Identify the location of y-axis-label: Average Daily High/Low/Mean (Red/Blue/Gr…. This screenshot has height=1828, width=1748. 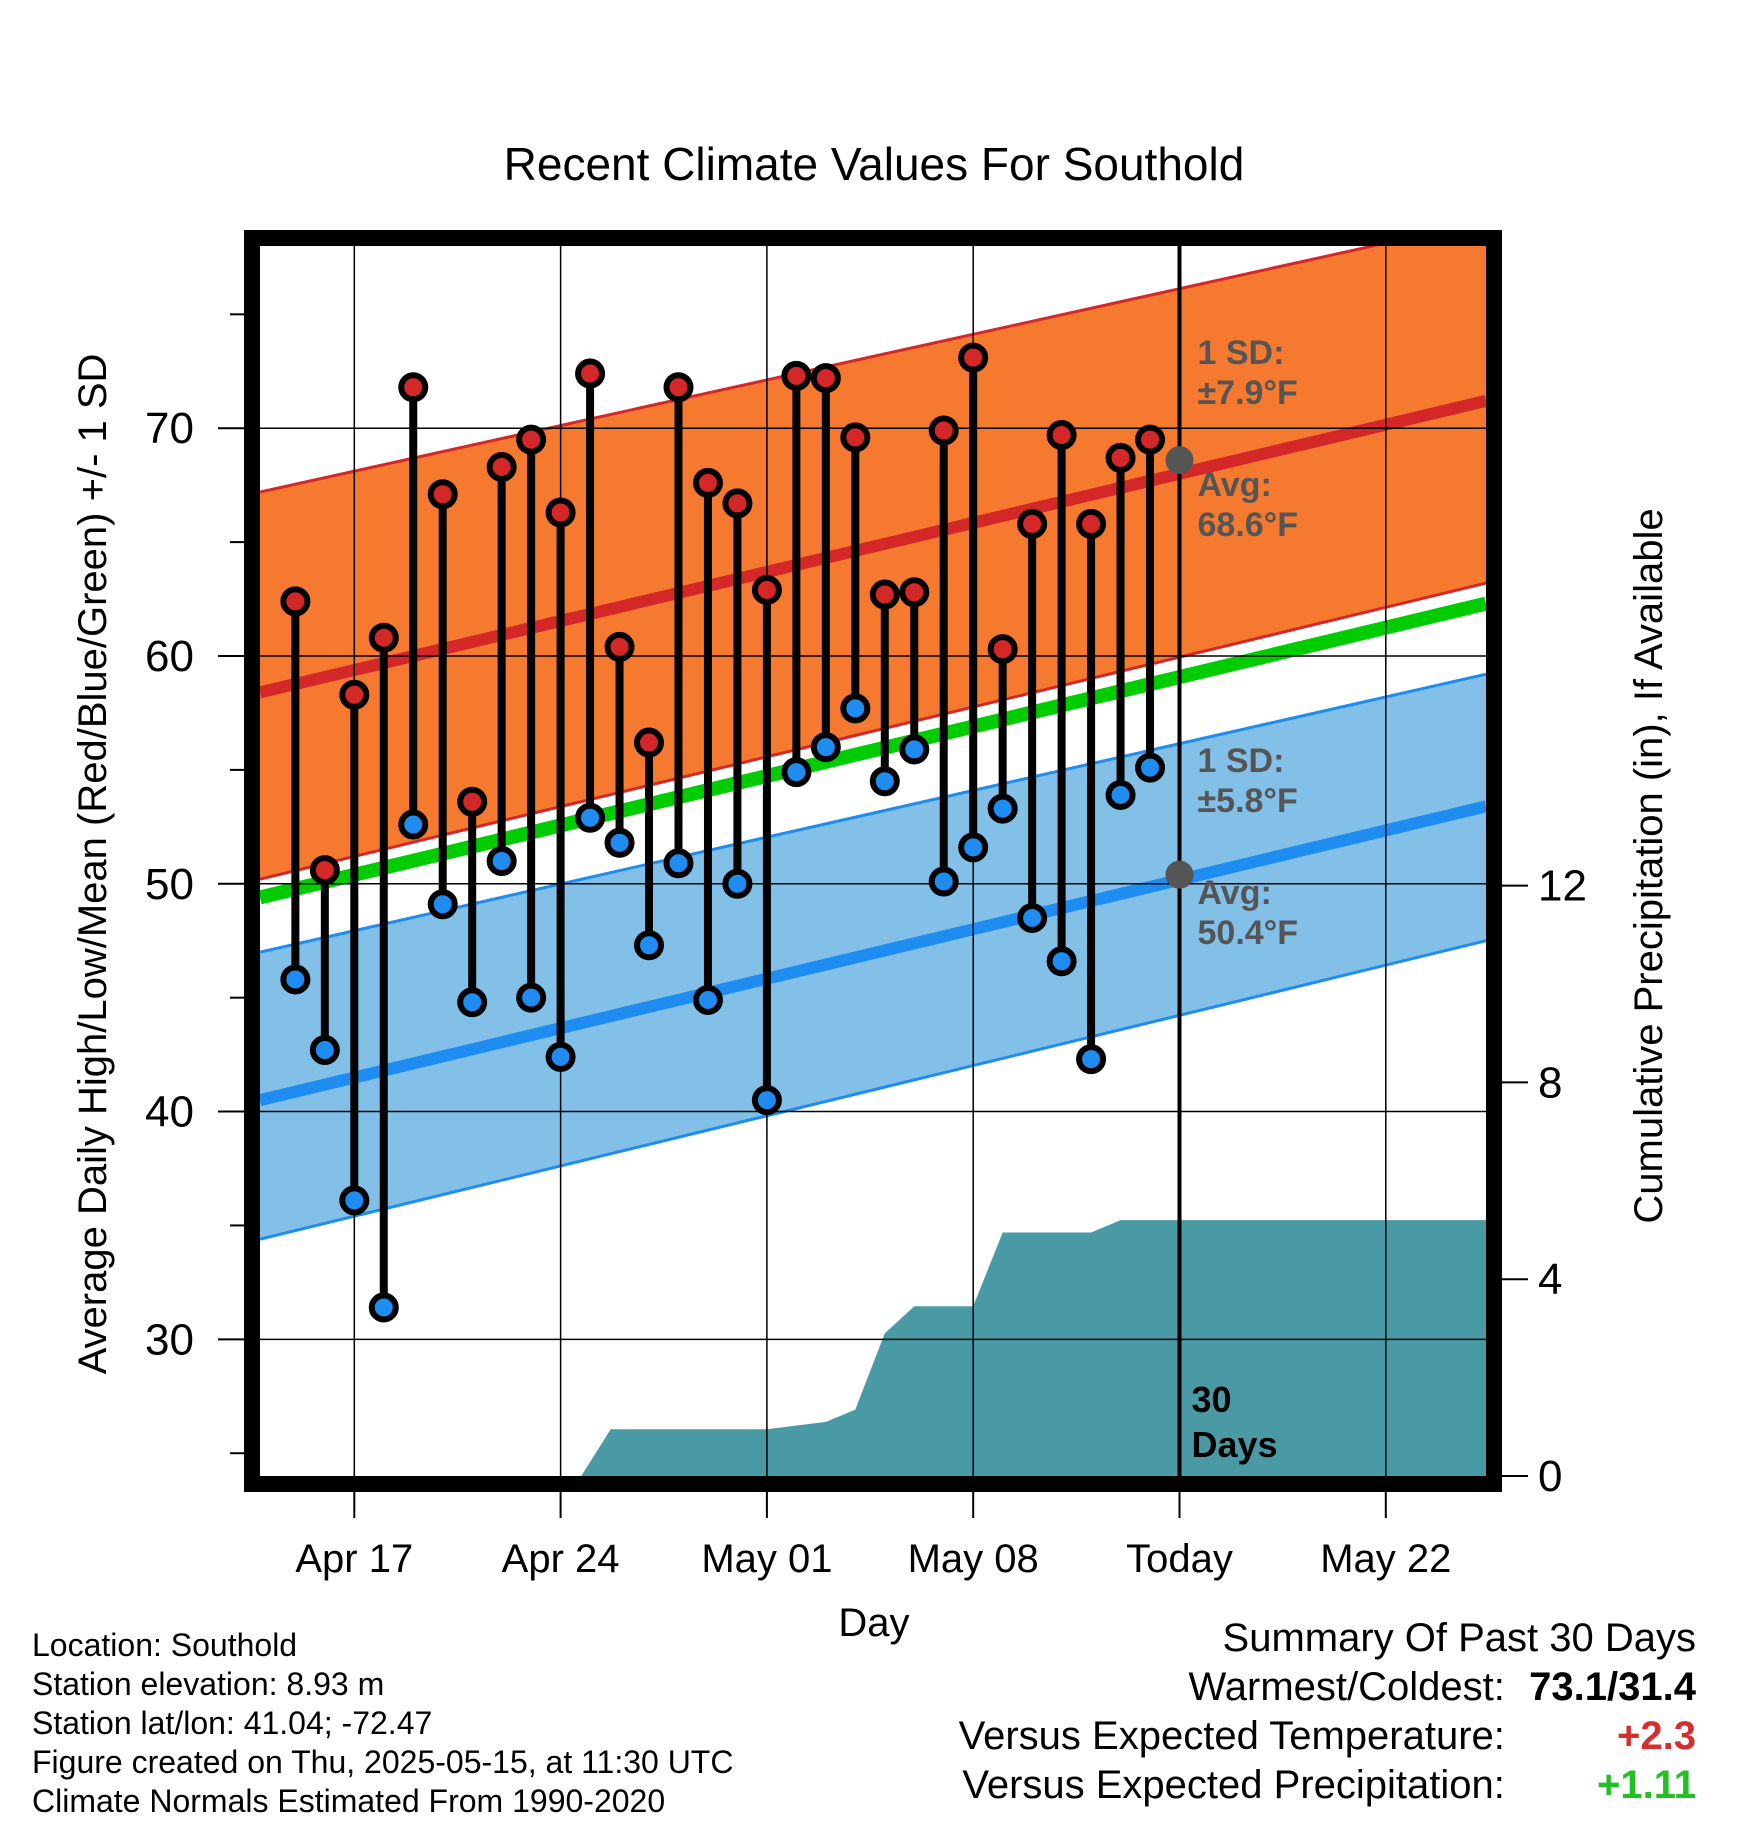
(93, 864).